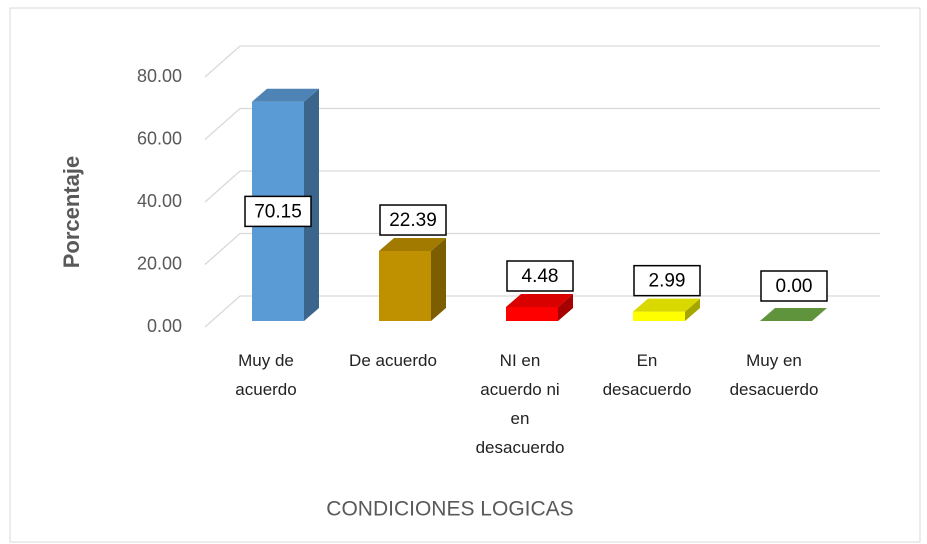 Image resolution: width=927 pixels, height=544 pixels. I want to click on y-axis-title: Porcentaje, so click(71, 212).